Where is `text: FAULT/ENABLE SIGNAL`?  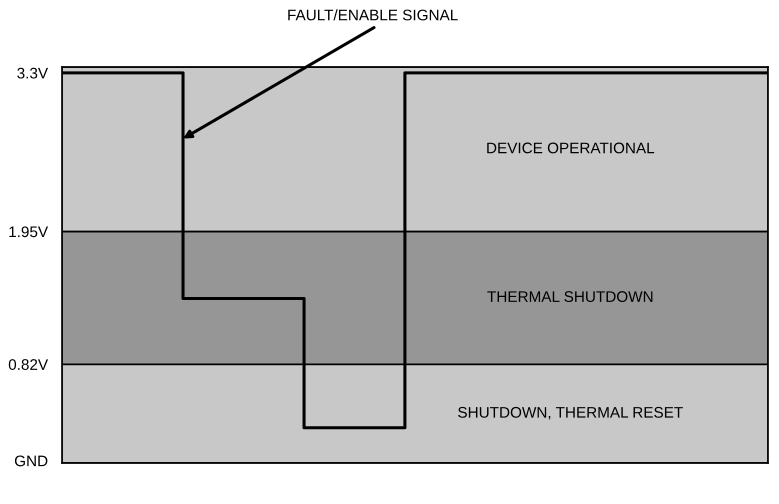
text: FAULT/ENABLE SIGNAL is located at coordinates (373, 14).